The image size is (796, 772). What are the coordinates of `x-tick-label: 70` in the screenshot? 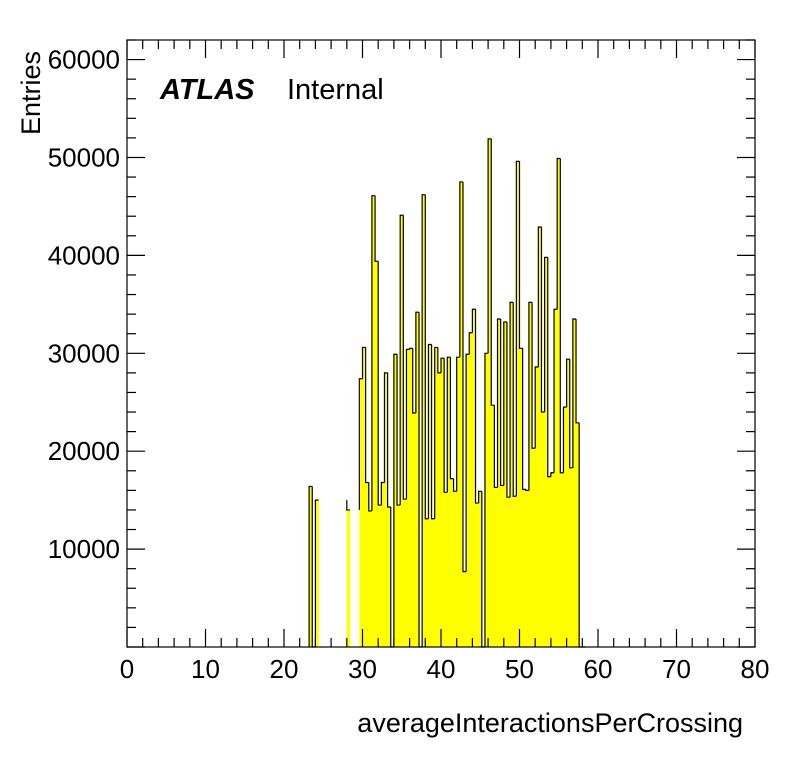 It's located at (676, 669).